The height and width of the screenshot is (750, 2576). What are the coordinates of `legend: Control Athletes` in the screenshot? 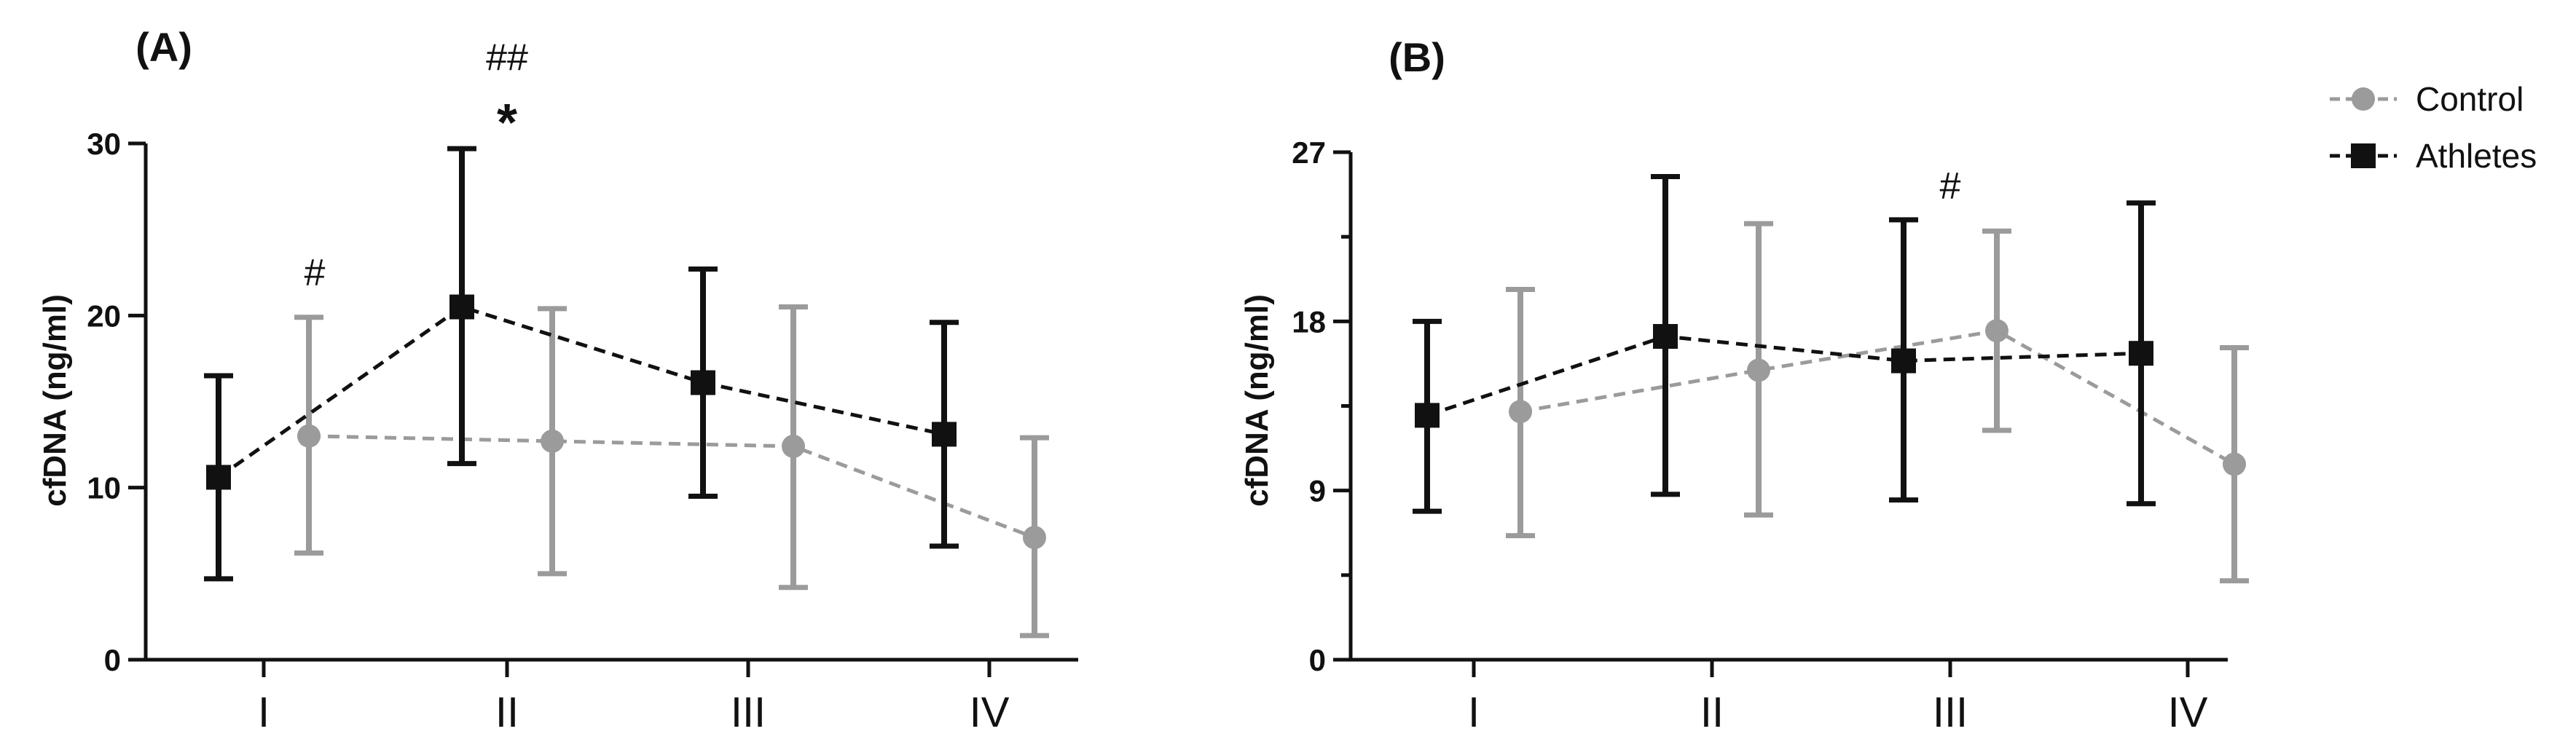 It's located at (2433, 127).